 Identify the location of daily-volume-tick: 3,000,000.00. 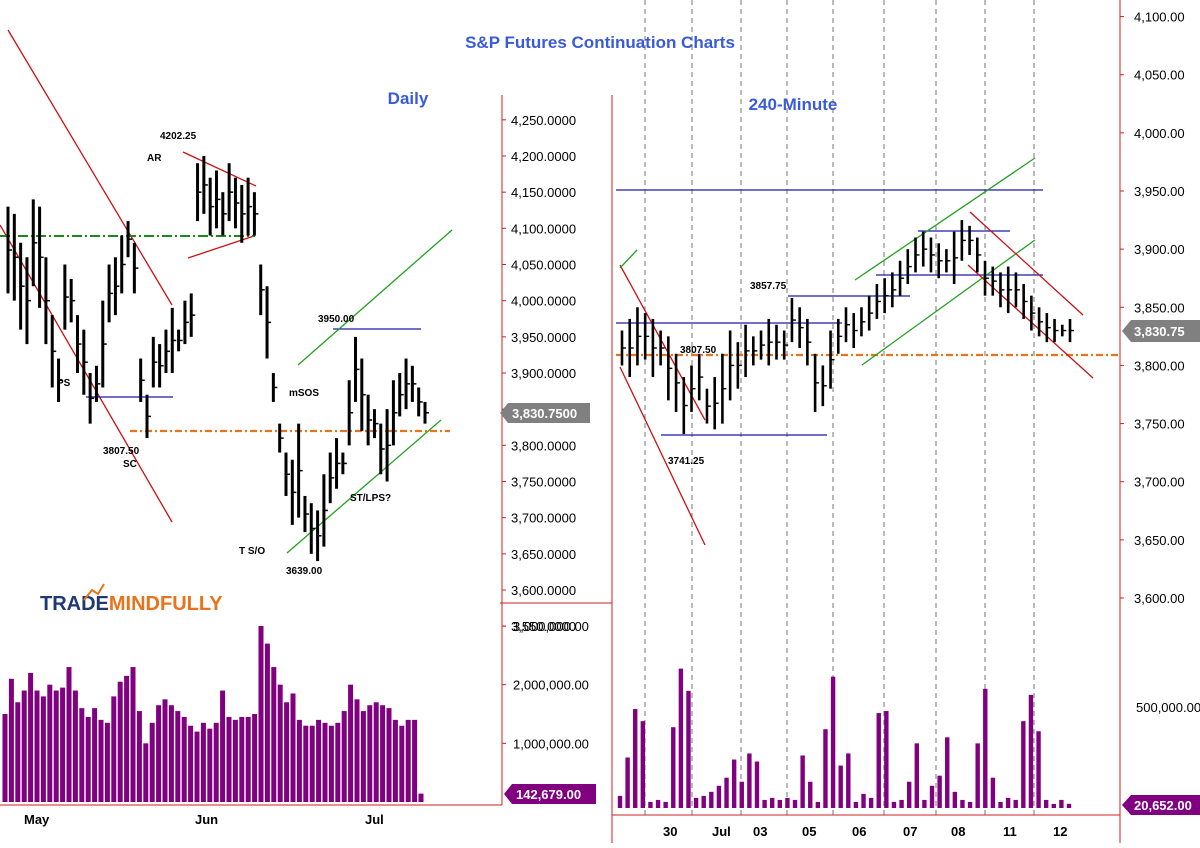
(551, 626).